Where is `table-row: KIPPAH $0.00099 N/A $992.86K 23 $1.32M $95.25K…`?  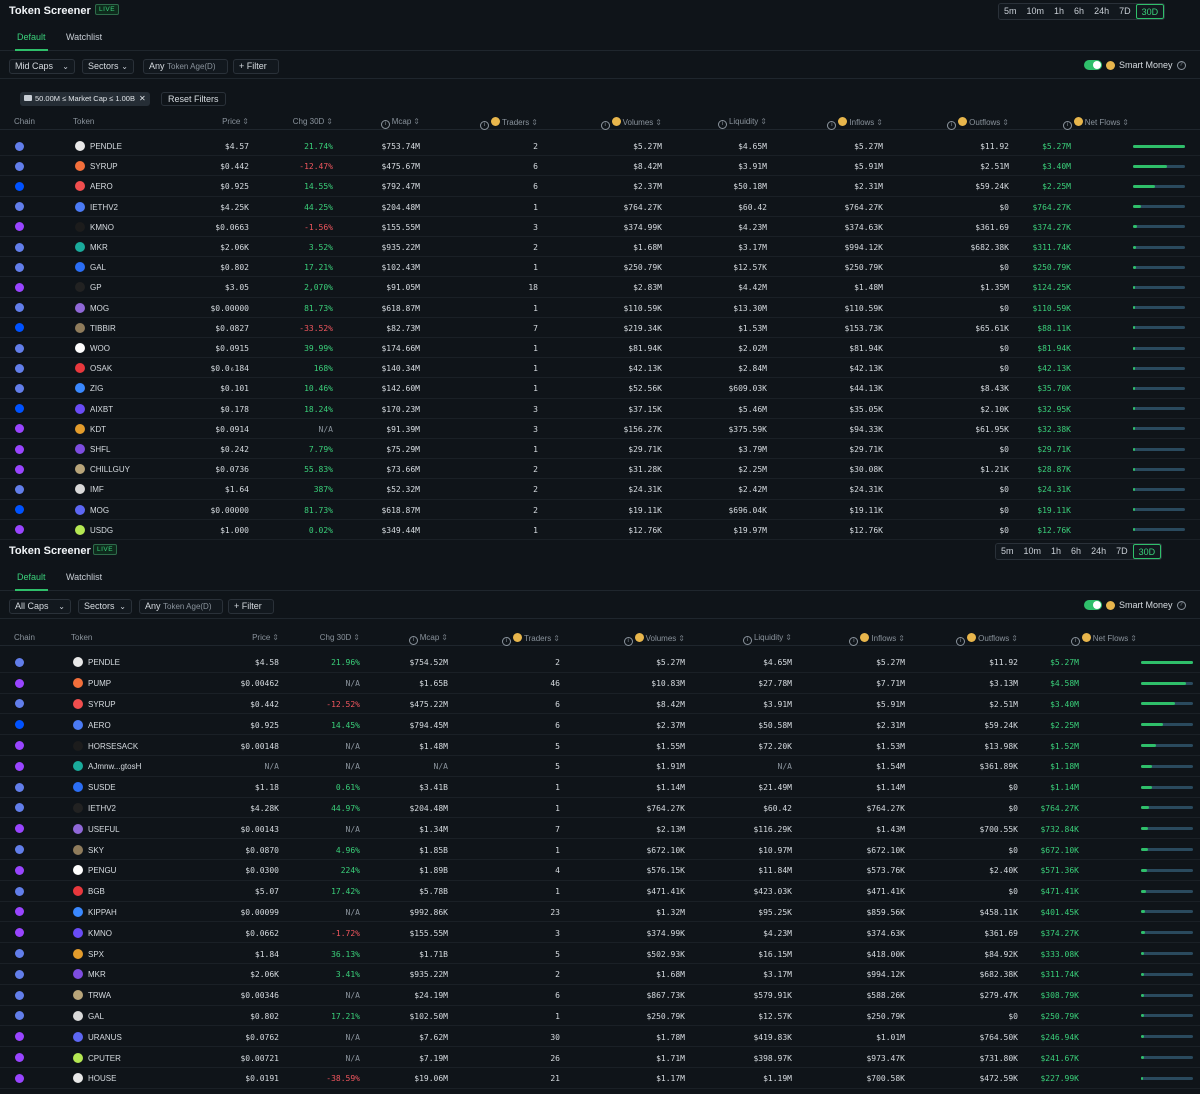
table-row: KIPPAH $0.00099 N/A $992.86K 23 $1.32M $95.25K… is located at coordinates (600, 912).